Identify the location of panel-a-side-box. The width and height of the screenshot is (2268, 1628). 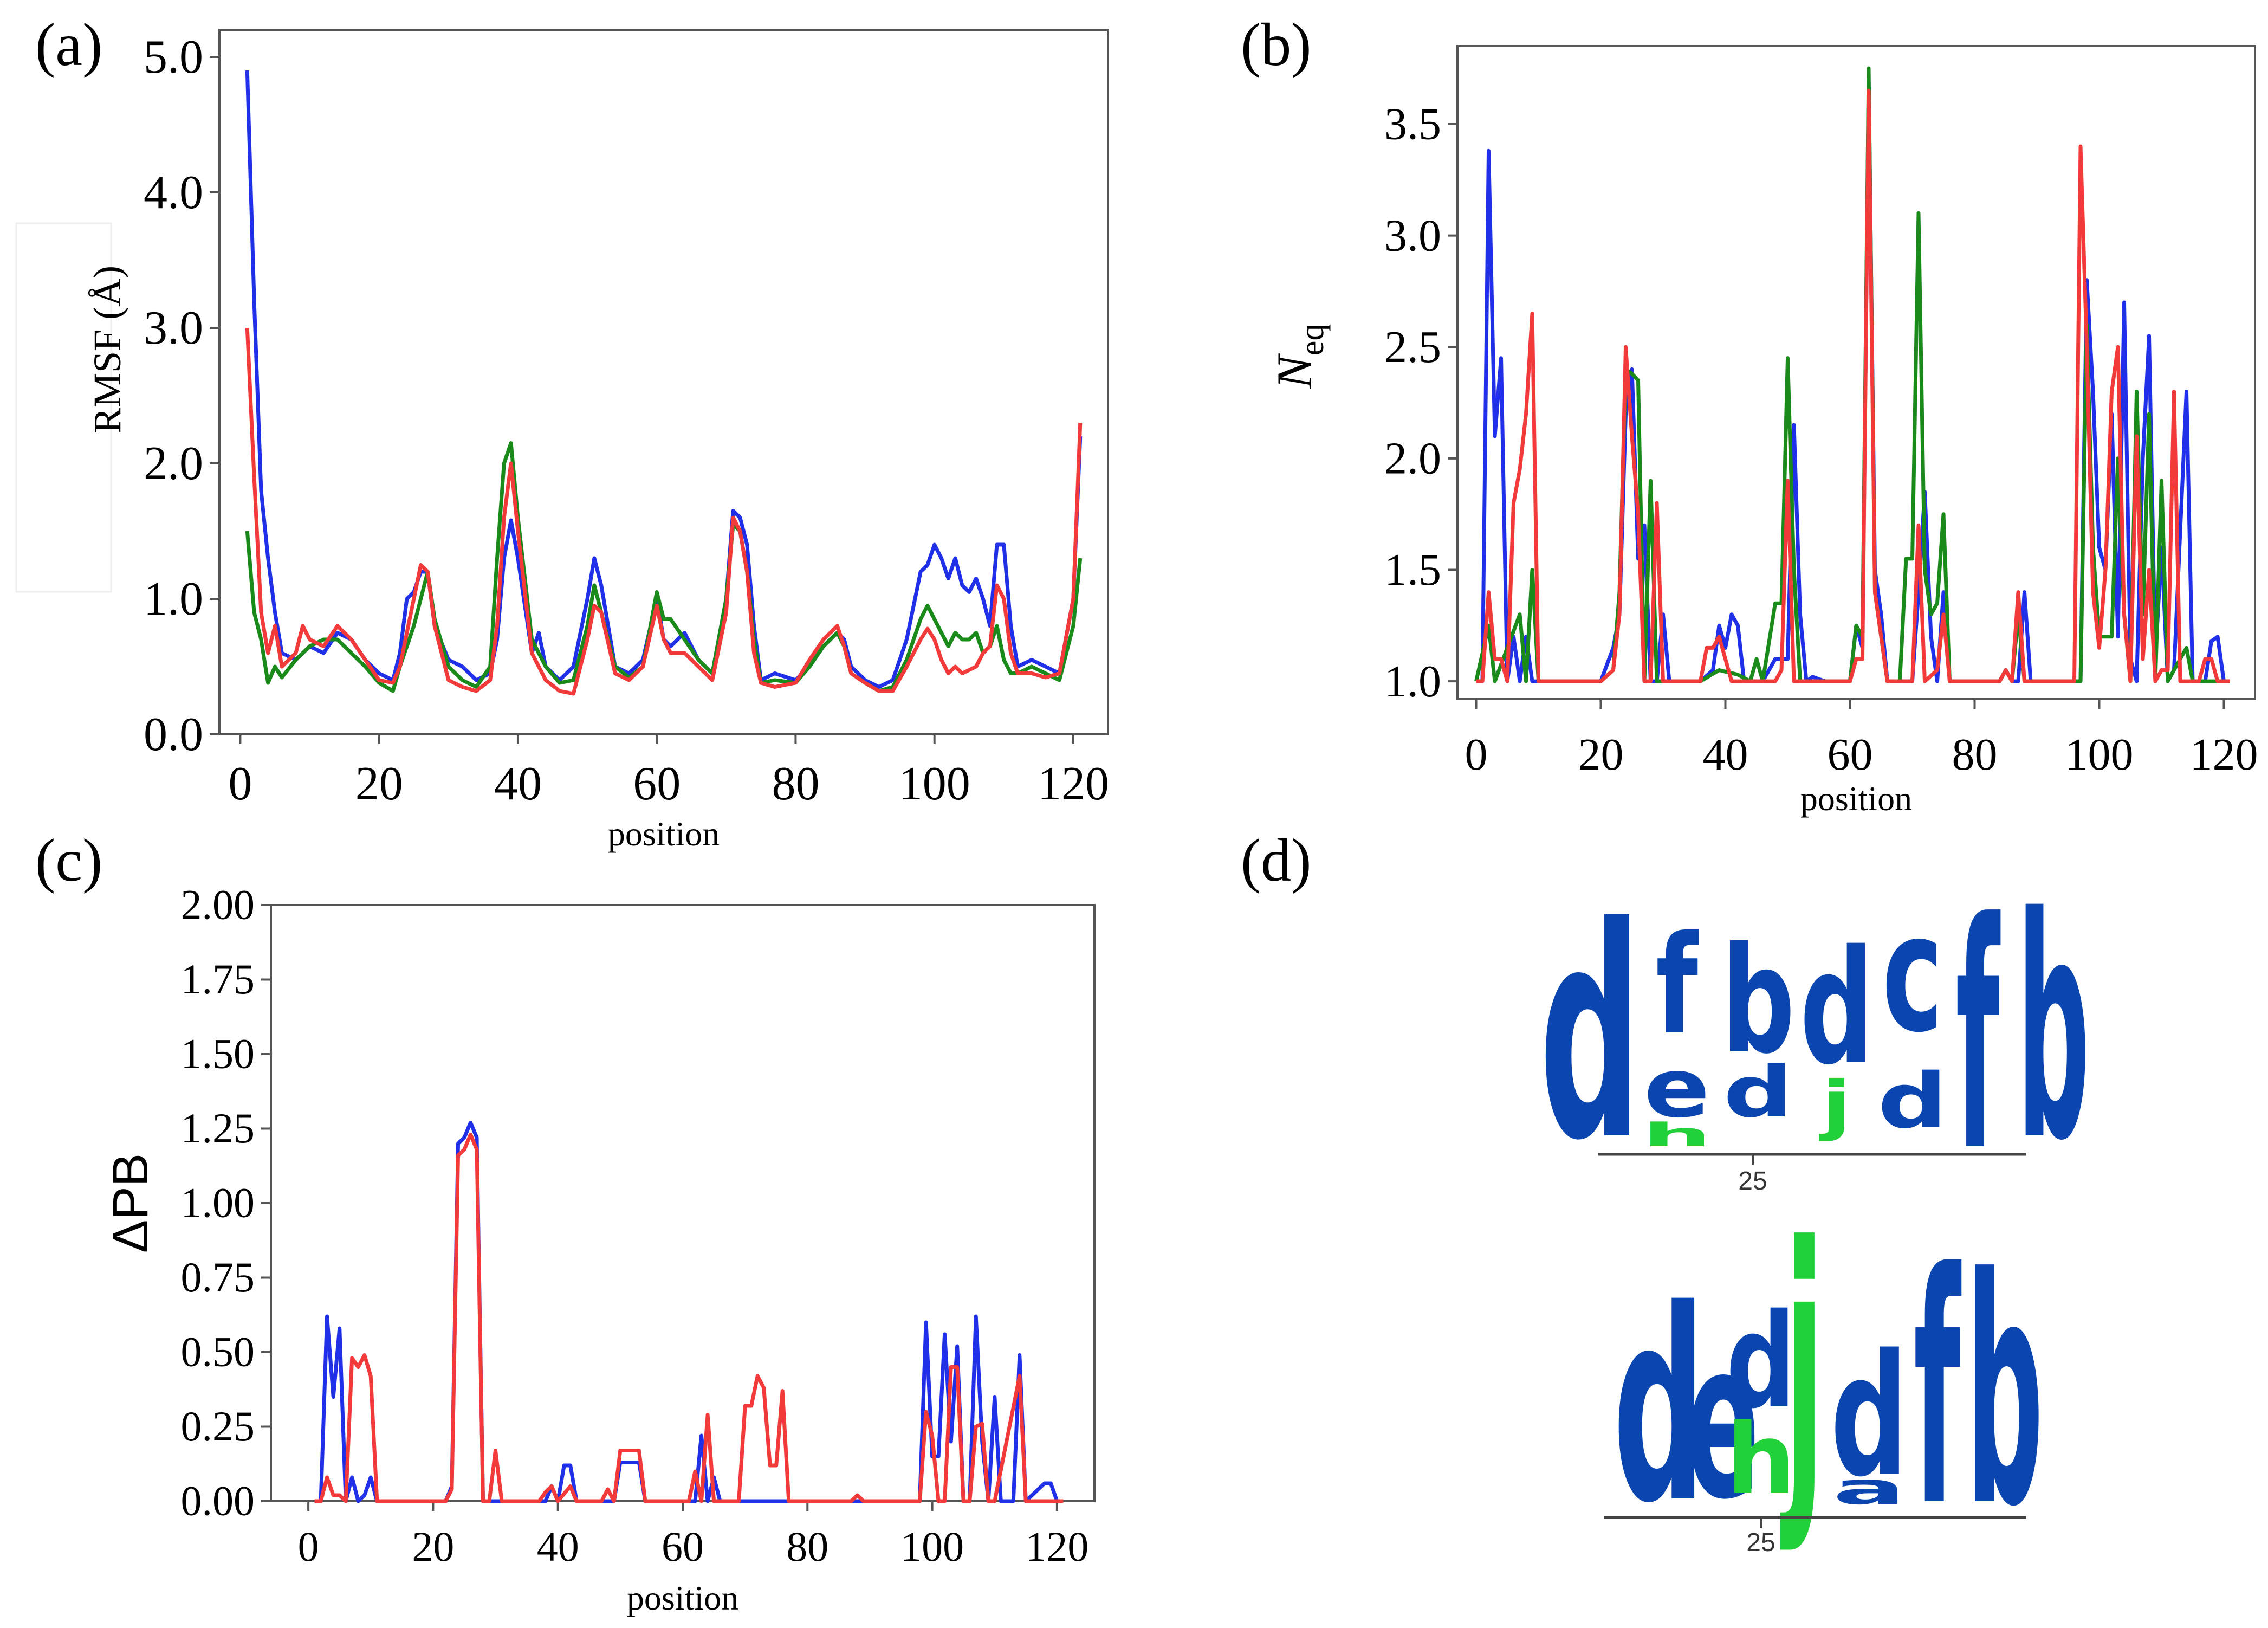
(63, 407).